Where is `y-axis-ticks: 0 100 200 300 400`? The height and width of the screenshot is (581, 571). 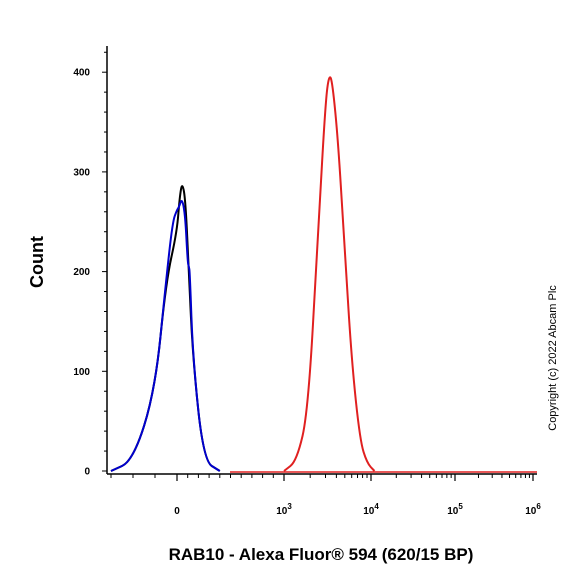
y-axis-ticks: 0 100 200 300 400 is located at coordinates (90, 264).